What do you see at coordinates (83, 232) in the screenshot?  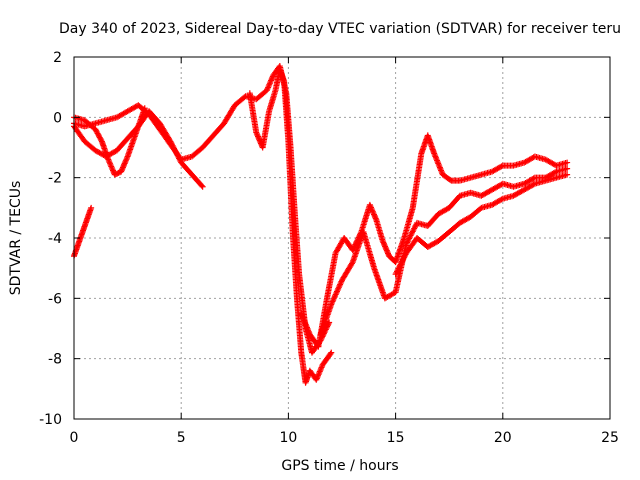 I see `series-trace-d` at bounding box center [83, 232].